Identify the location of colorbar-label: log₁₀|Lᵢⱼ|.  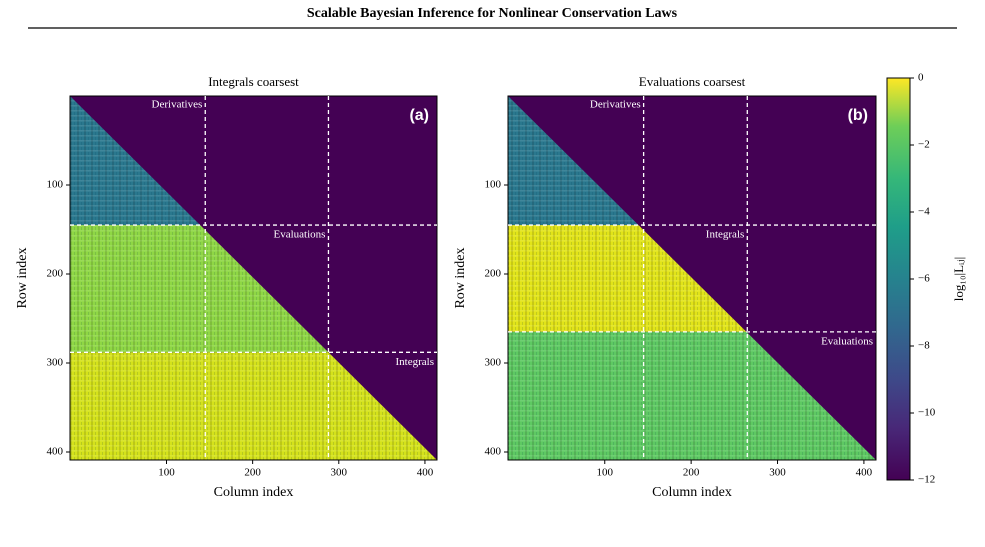
(958, 279).